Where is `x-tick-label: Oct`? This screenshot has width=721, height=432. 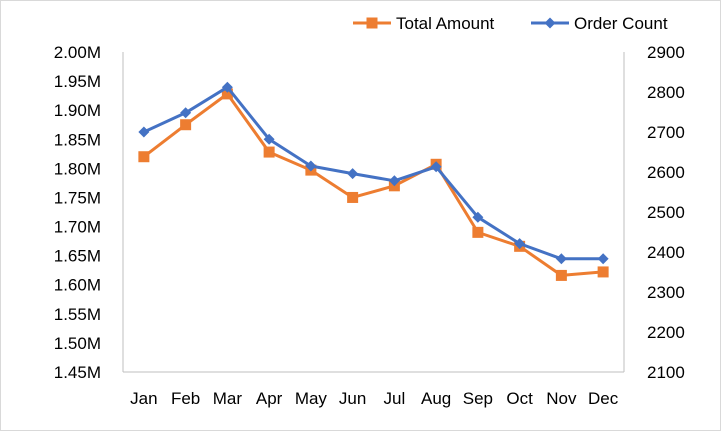
x-tick-label: Oct is located at coordinates (519, 398).